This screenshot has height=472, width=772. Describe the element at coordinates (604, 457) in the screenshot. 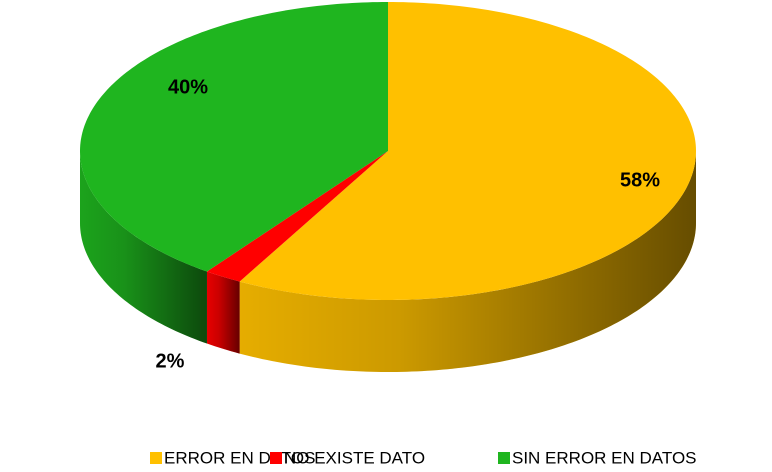

I see `legend-label: SIN ERROR EN DATOS` at that location.